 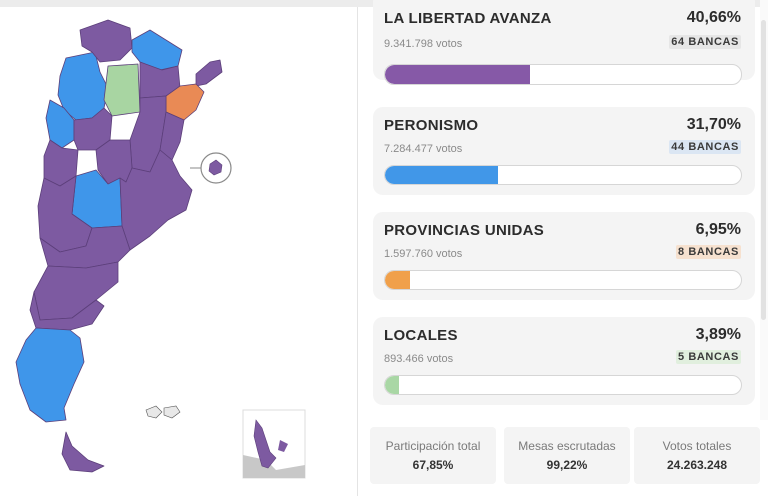 What do you see at coordinates (708, 357) in the screenshot?
I see `party-seats-badge: 5 BANCAS` at bounding box center [708, 357].